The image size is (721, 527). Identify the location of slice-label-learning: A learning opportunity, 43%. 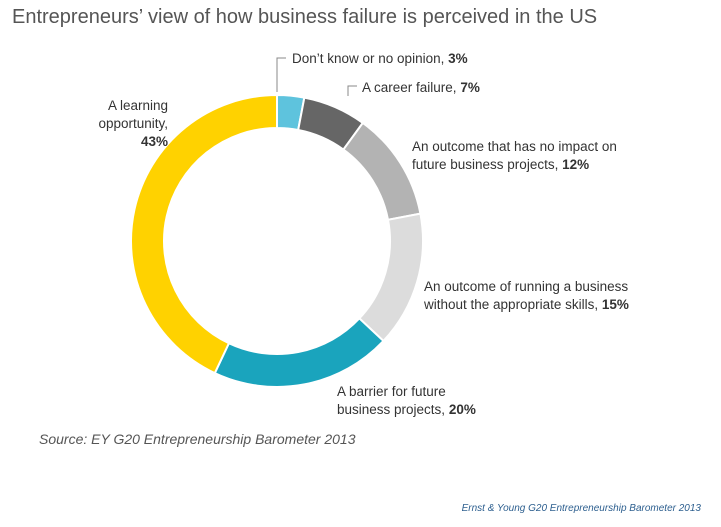
(133, 123).